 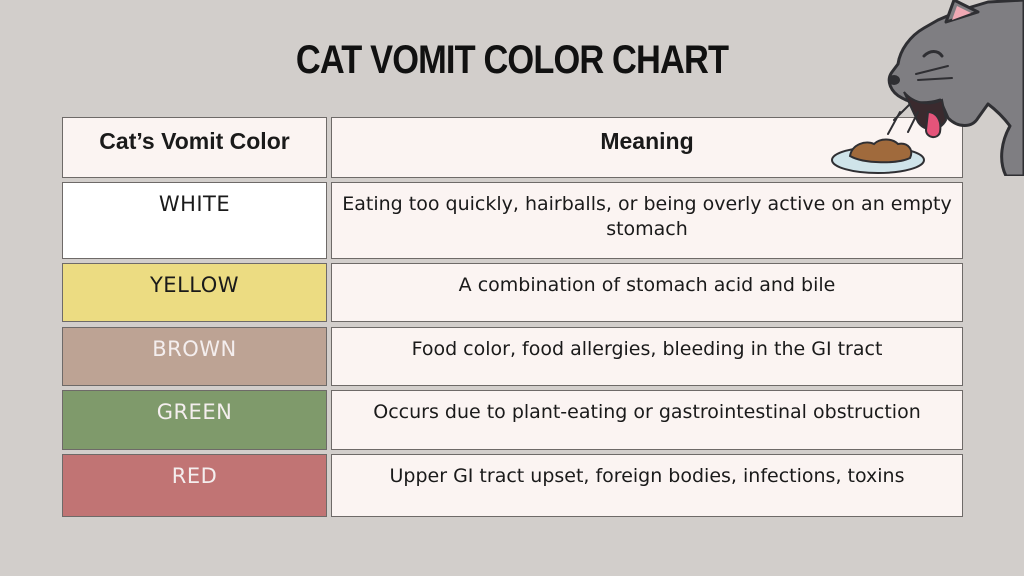 I want to click on row-white-color: WHITE, so click(x=194, y=220).